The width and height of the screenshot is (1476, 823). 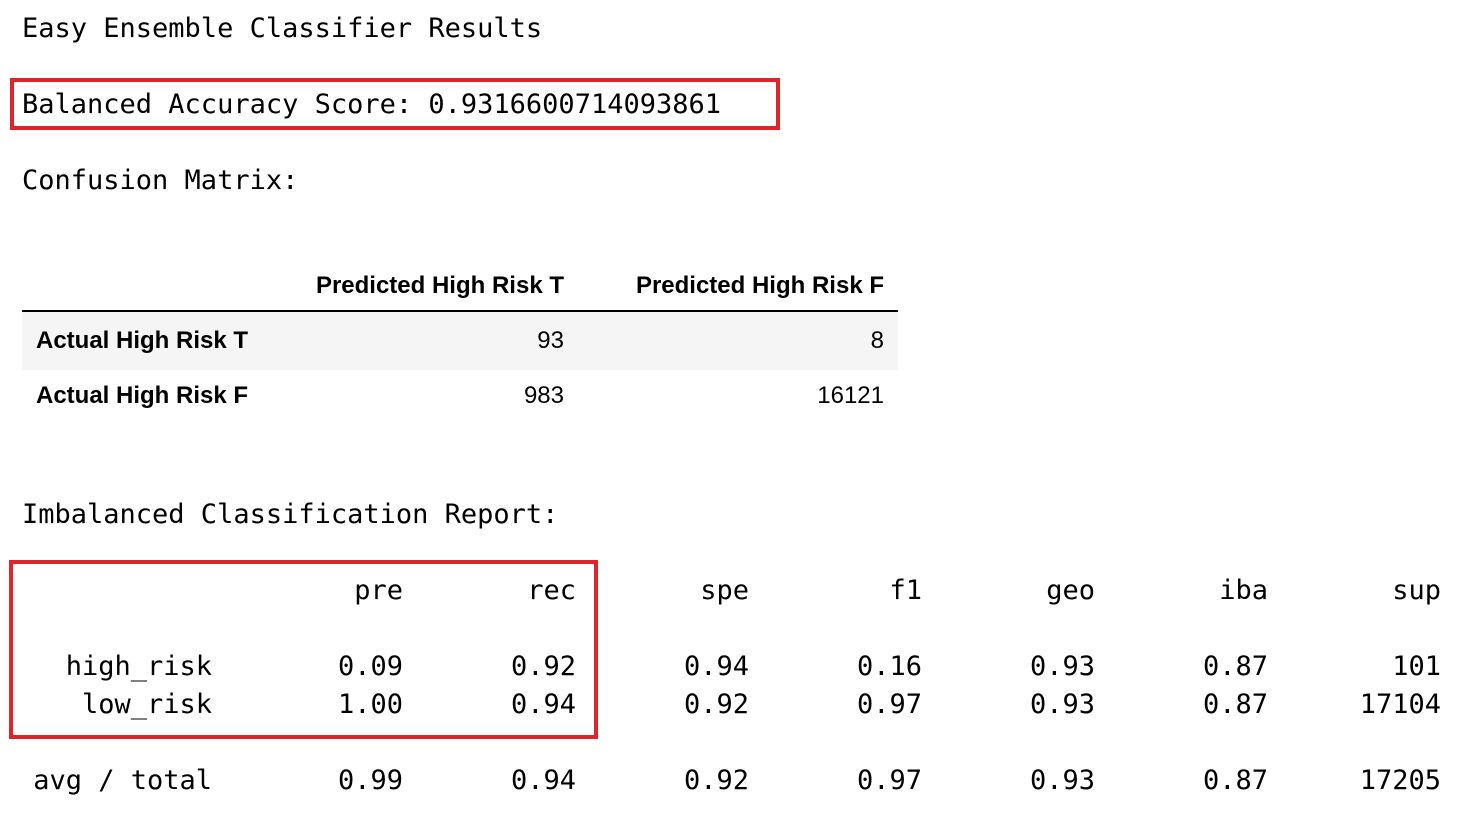 I want to click on table-row: Actual High Risk T 93 8, so click(x=460, y=340).